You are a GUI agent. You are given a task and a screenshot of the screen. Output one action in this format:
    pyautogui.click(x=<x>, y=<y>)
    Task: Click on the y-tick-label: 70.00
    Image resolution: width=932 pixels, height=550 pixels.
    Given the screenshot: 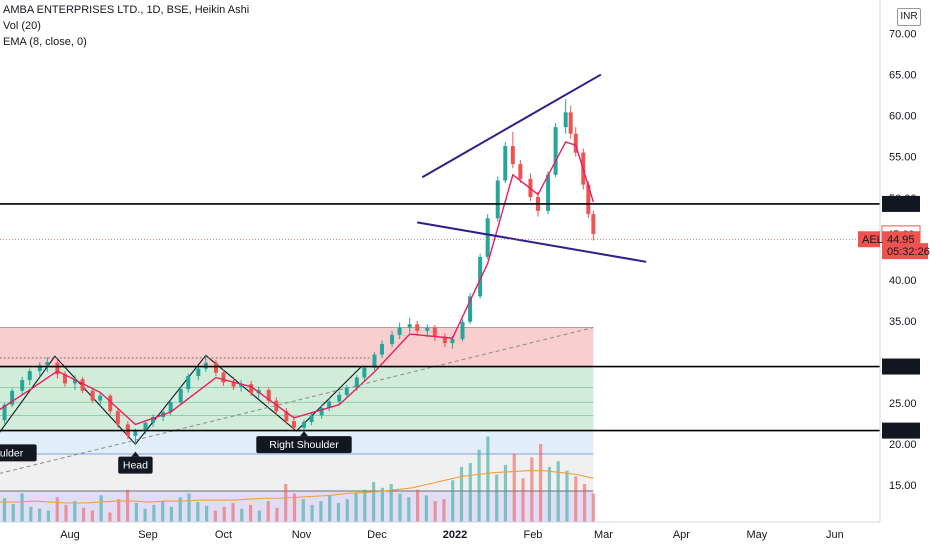 What is the action you would take?
    pyautogui.click(x=903, y=35)
    